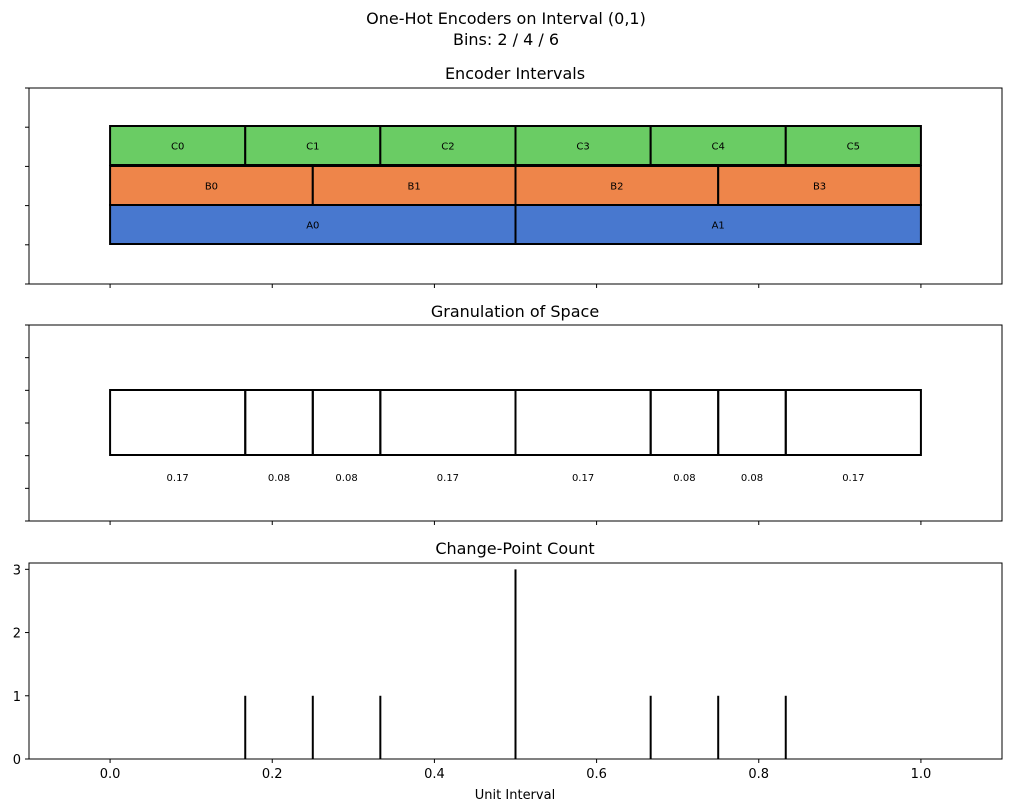 The width and height of the screenshot is (1011, 811). What do you see at coordinates (514, 548) in the screenshot?
I see `panel3-title: Change-Point Count` at bounding box center [514, 548].